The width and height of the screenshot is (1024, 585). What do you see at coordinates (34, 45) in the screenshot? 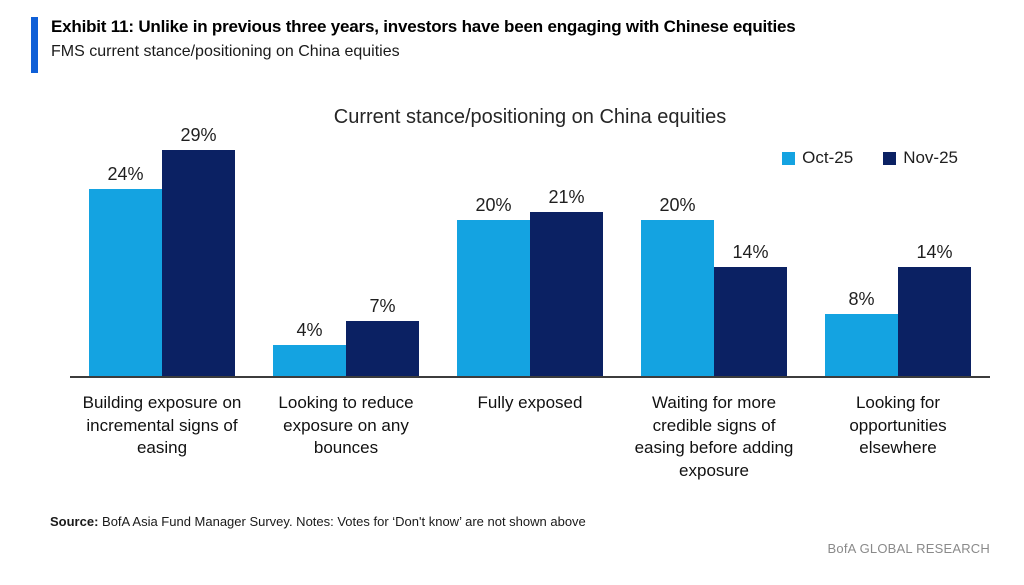
I see `exhibit-accent-bar` at bounding box center [34, 45].